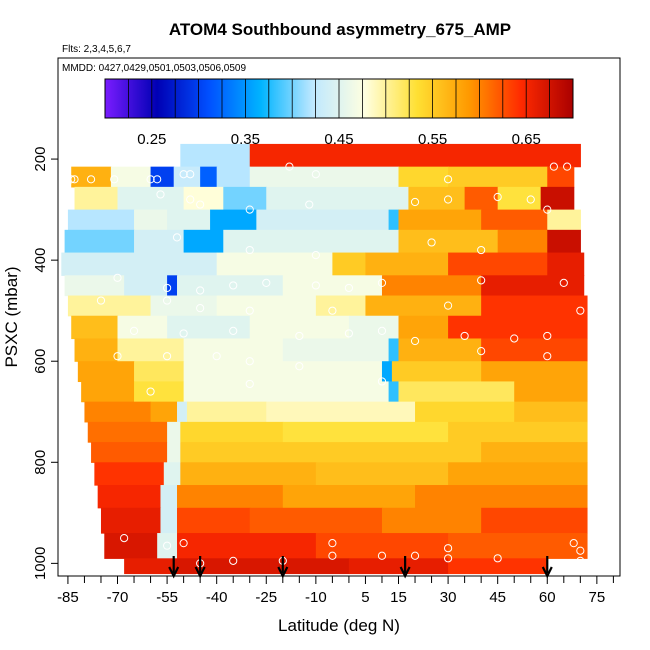 This screenshot has height=650, width=650. Describe the element at coordinates (335, 591) in the screenshot. I see `x-axis: -85 -70 -55 -40 -25 -10 5 15 30 45 60 75` at that location.